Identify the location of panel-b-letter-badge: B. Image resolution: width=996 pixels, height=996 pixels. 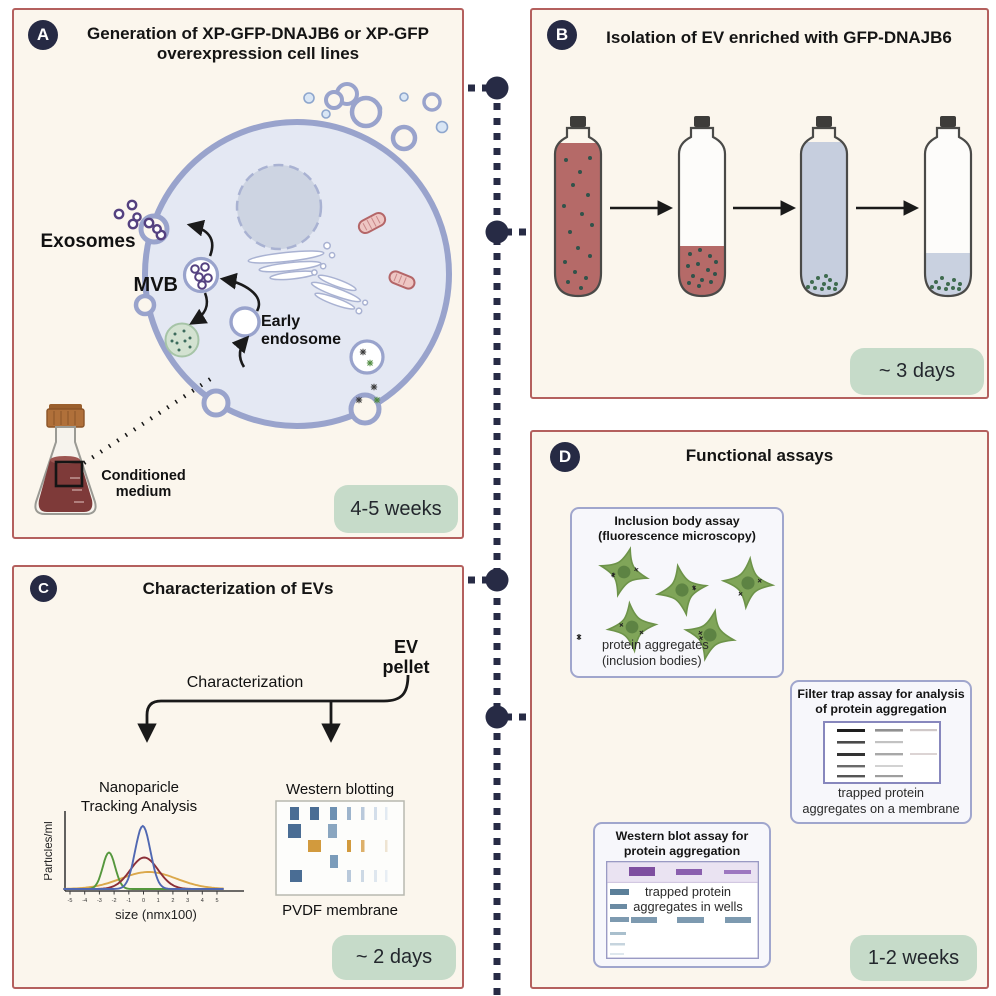
(562, 35).